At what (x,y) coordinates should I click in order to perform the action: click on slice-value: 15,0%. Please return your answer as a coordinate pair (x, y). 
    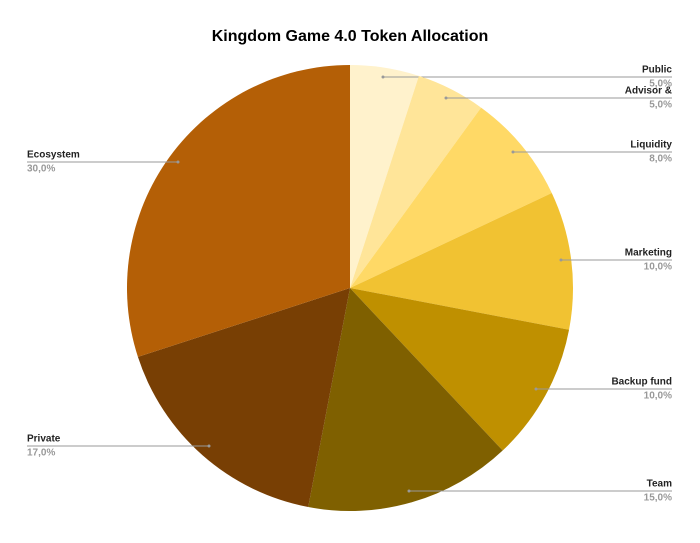
    Looking at the image, I should click on (658, 498).